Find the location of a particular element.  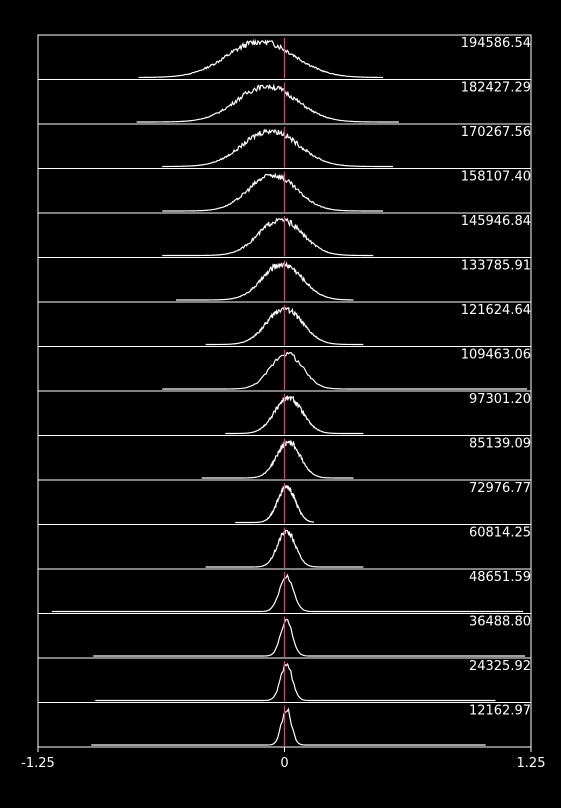

panel-label: 109463.06 is located at coordinates (496, 355).